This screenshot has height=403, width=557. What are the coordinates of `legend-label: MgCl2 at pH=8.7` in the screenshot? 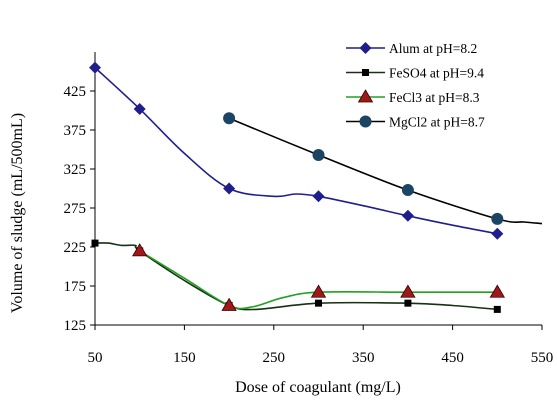 It's located at (437, 122).